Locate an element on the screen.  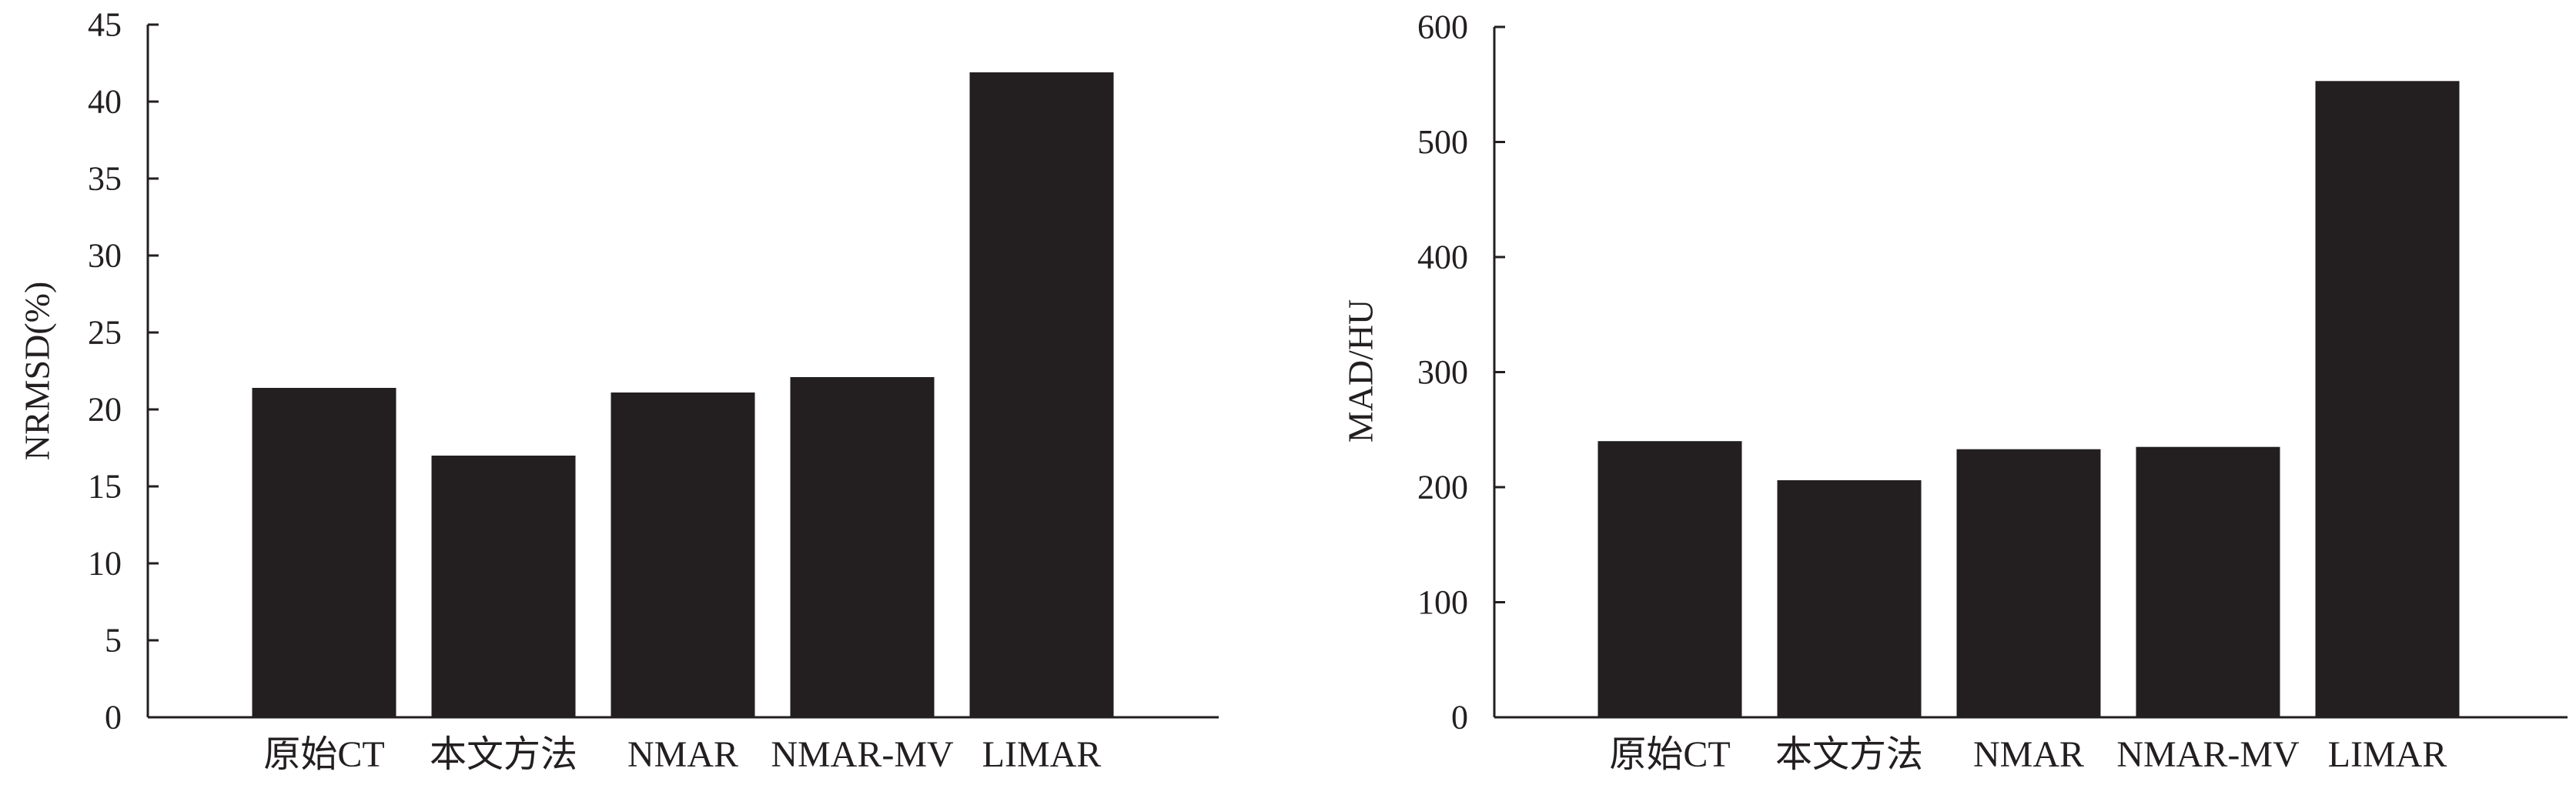
y-tick-label: 400 is located at coordinates (1443, 257).